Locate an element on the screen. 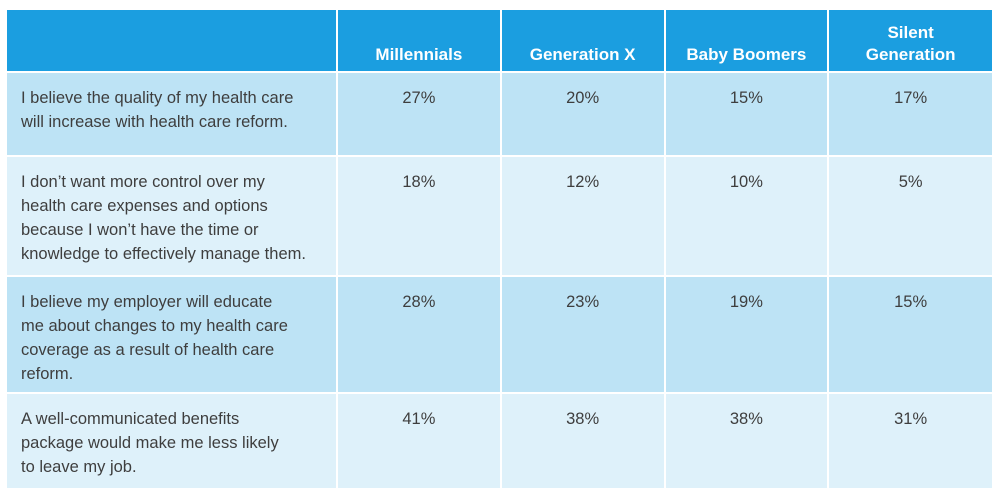 The image size is (1000, 490). header-label: Millennials is located at coordinates (419, 54).